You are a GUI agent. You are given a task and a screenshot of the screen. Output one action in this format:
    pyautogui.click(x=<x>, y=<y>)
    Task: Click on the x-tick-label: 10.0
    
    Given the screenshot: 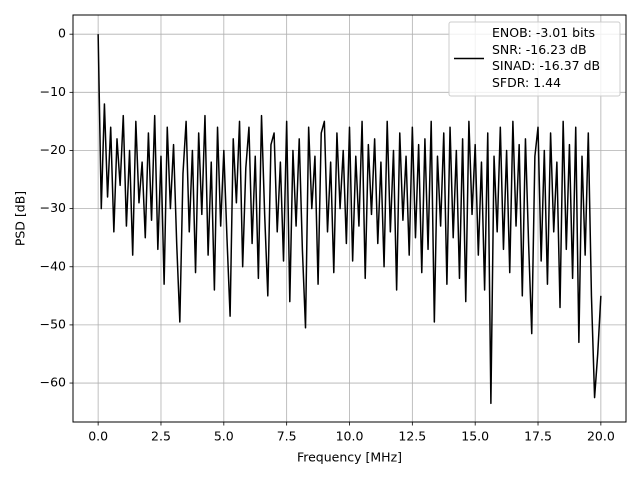 What is the action you would take?
    pyautogui.click(x=350, y=436)
    